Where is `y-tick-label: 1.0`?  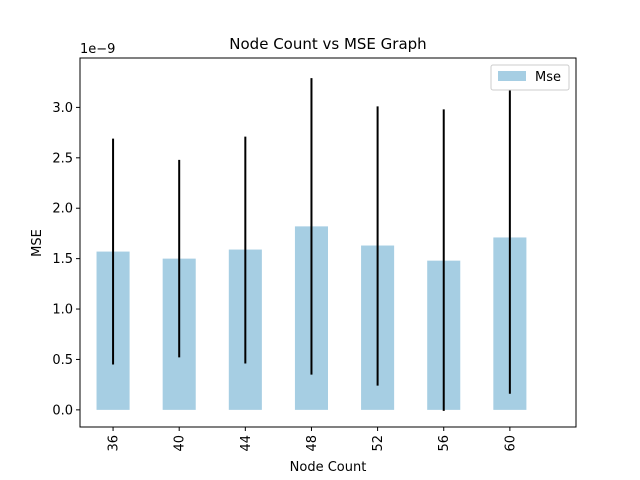 y-tick-label: 1.0 is located at coordinates (62, 310).